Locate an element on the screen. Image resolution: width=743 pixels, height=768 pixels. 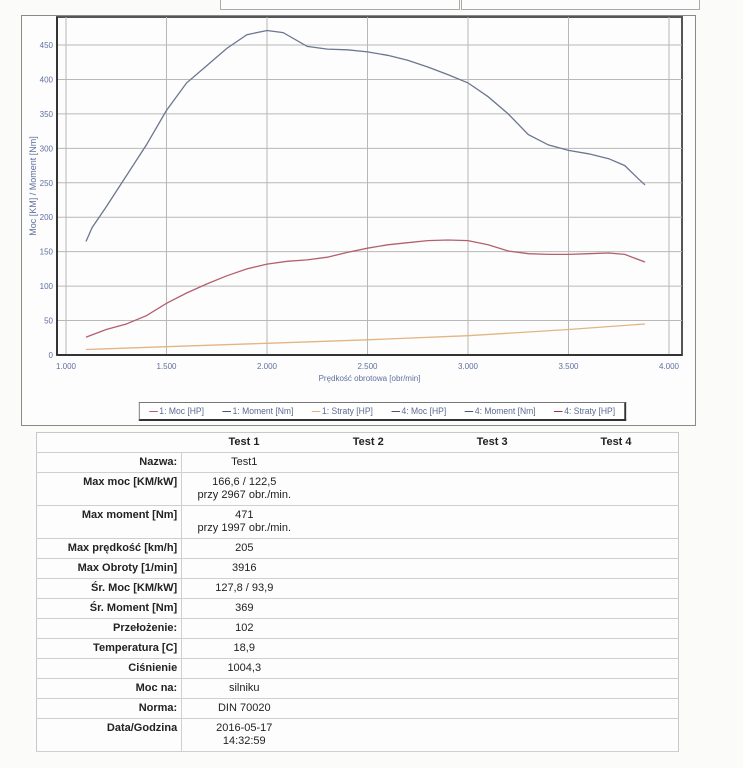
test-1-value: 205 is located at coordinates (244, 548).